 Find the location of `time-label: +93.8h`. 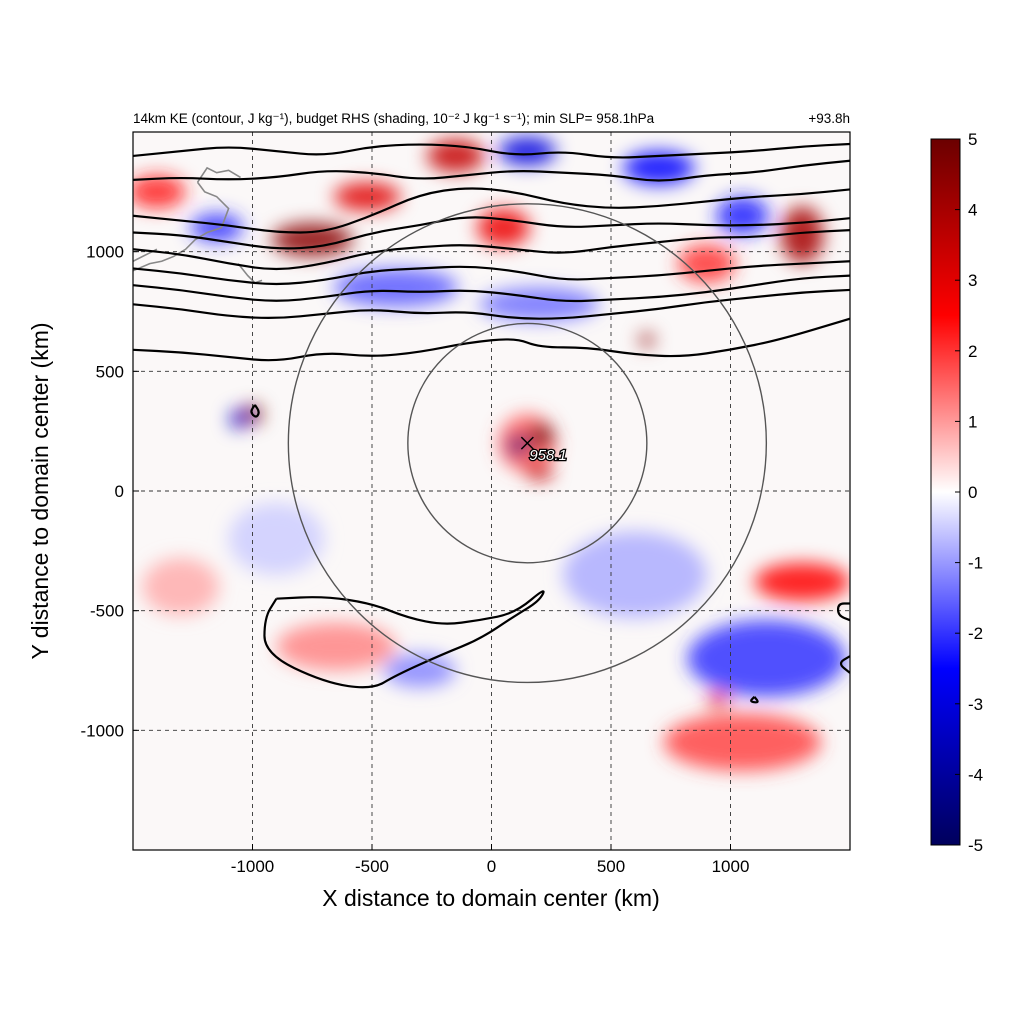

time-label: +93.8h is located at coordinates (829, 118).